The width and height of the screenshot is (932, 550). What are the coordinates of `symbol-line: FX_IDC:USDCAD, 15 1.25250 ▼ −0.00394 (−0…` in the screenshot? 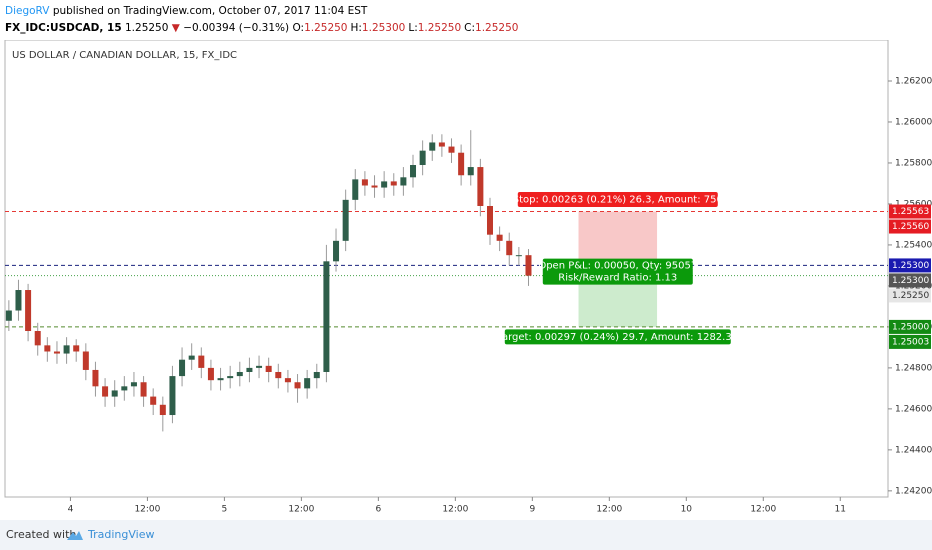 It's located at (263, 28).